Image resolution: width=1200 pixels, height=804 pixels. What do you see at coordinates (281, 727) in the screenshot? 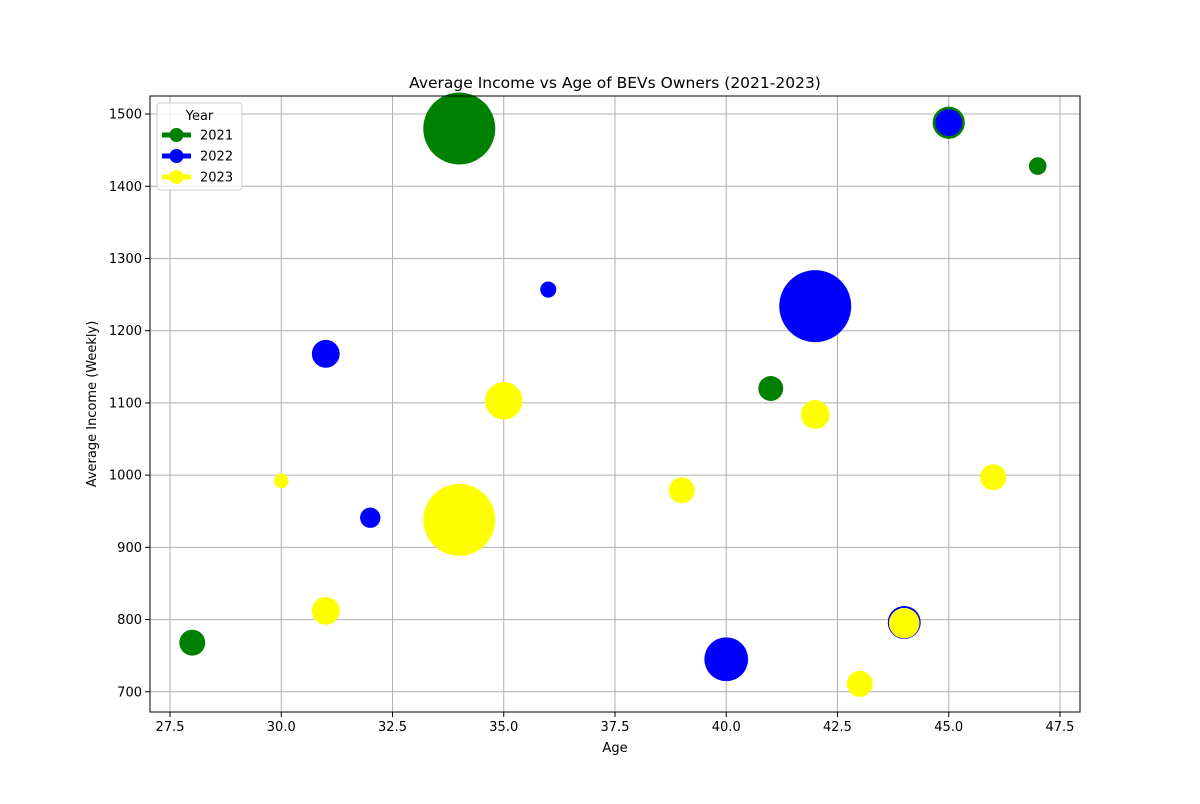
I see `x-tick-label: 30.0` at bounding box center [281, 727].